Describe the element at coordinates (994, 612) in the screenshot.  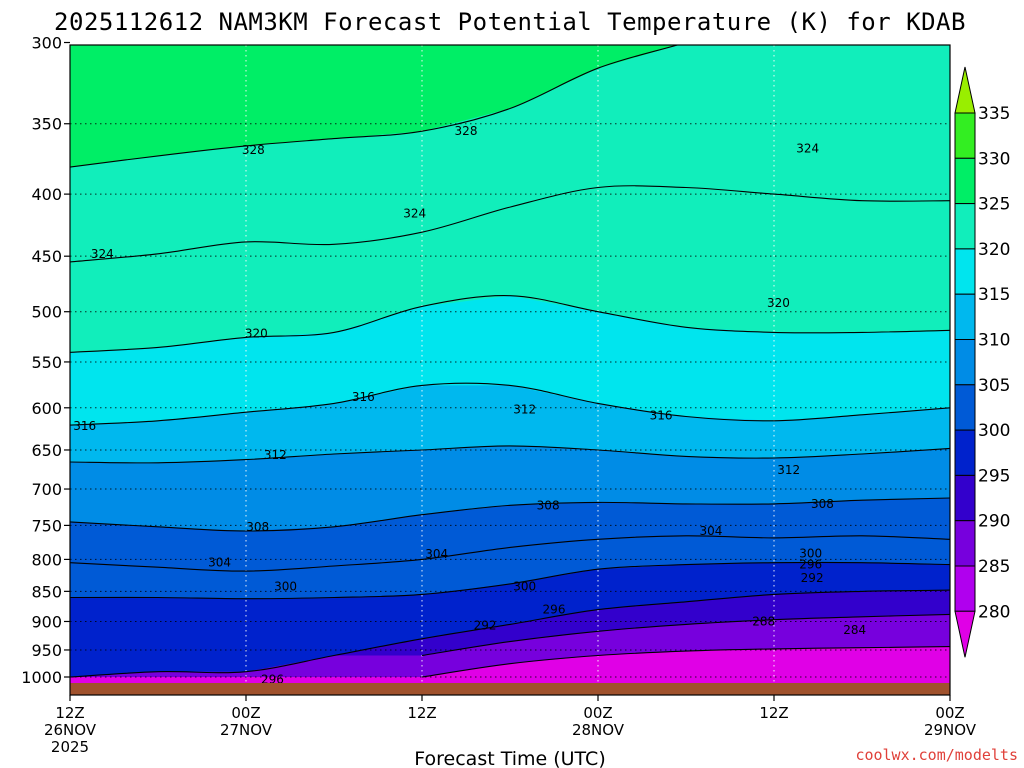
I see `colorbar-label-280: 280` at that location.